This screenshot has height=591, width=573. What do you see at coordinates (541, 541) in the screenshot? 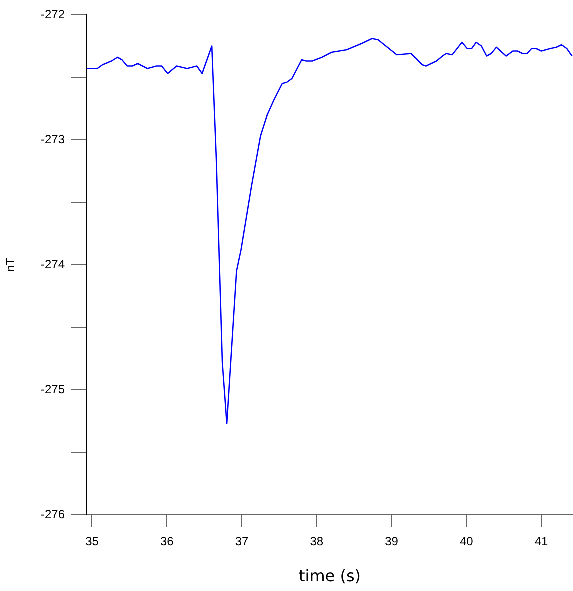
I see `x-tick-label: 41` at bounding box center [541, 541].